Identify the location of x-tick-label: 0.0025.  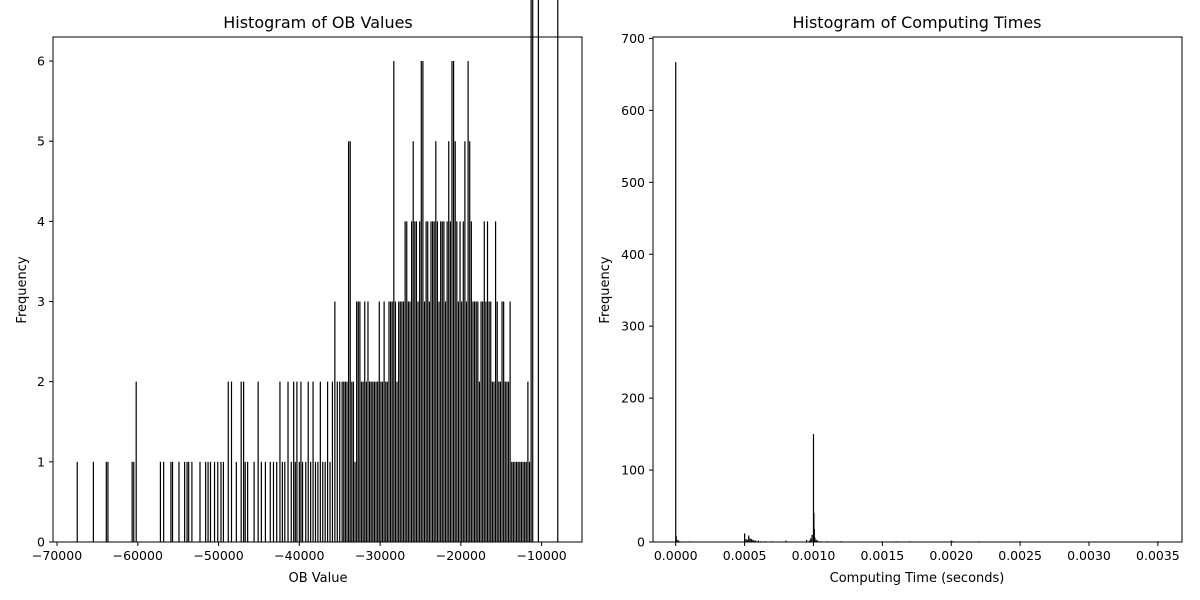
(1020, 555).